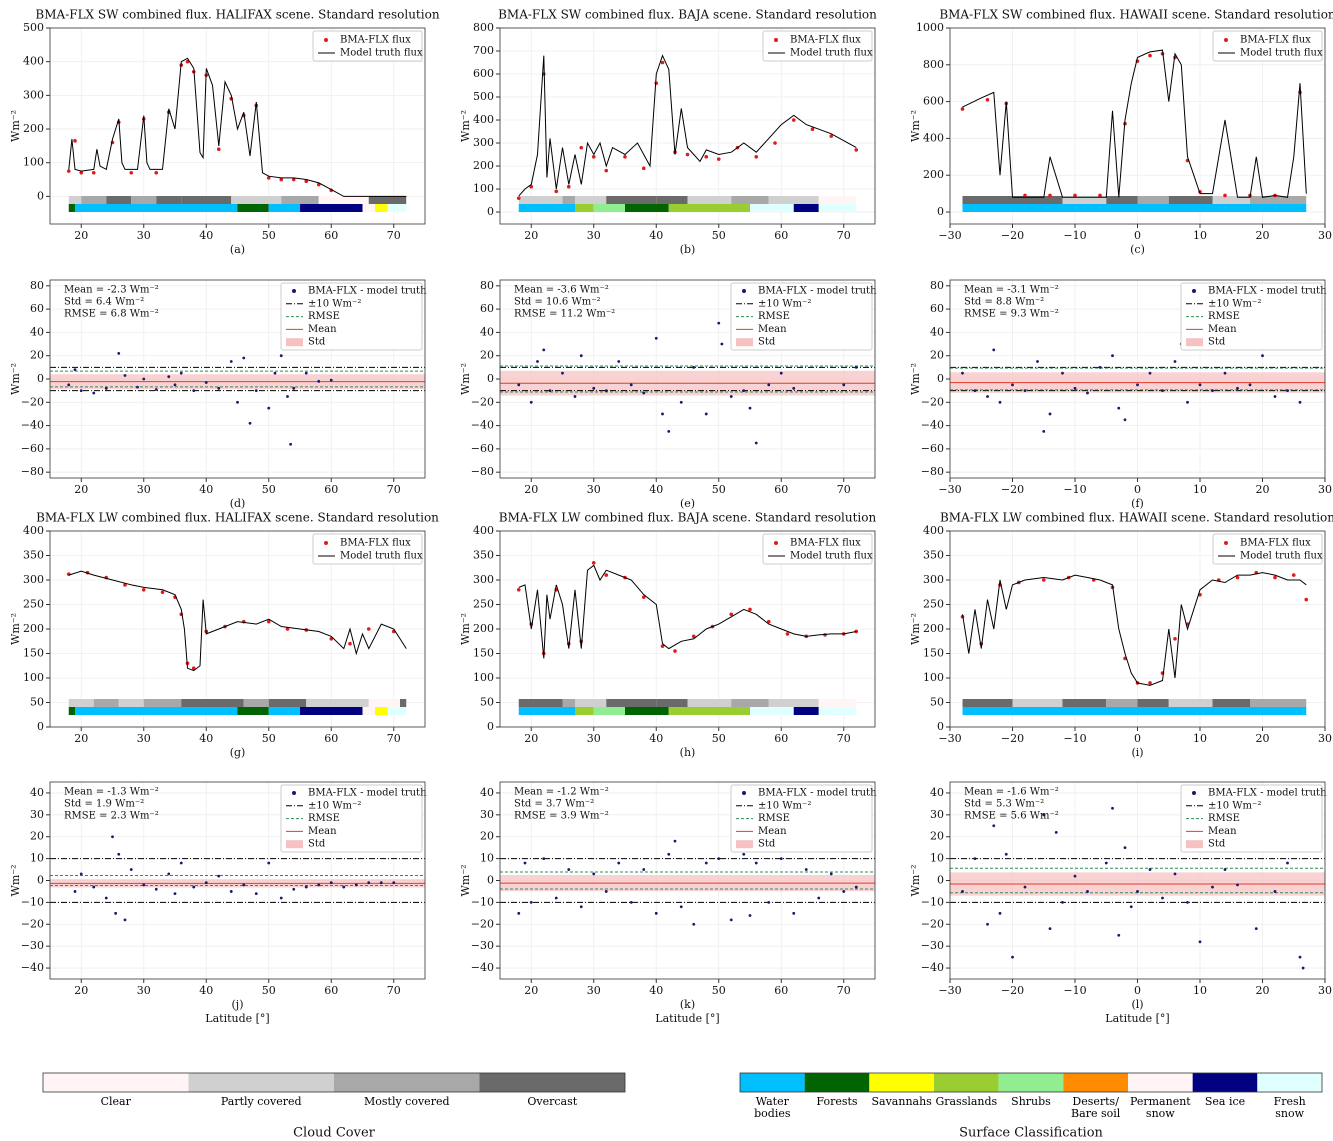  Describe the element at coordinates (482, 425) in the screenshot. I see `y-tick-label: −40` at that location.